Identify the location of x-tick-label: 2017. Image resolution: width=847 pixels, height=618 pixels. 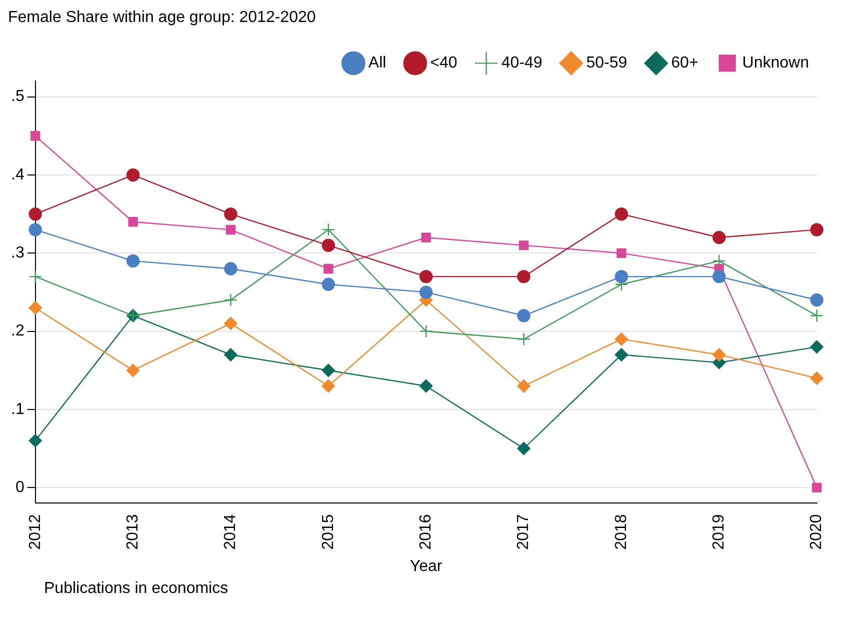
(523, 532).